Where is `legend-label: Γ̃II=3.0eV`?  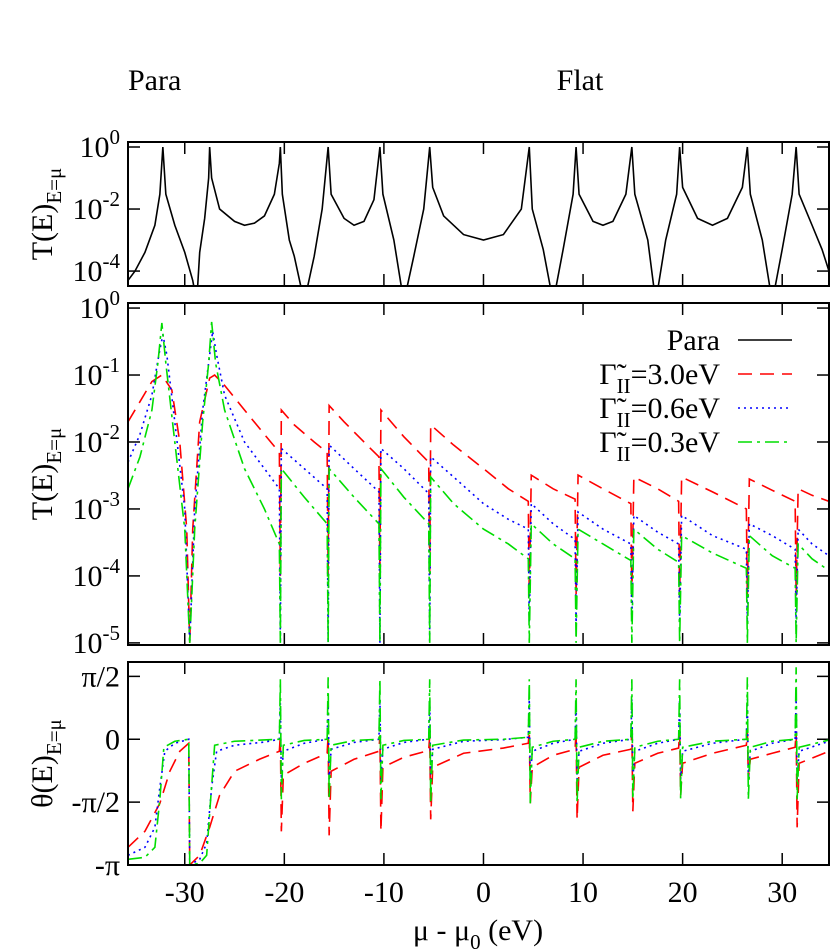 legend-label: Γ̃II=3.0eV is located at coordinates (659, 378).